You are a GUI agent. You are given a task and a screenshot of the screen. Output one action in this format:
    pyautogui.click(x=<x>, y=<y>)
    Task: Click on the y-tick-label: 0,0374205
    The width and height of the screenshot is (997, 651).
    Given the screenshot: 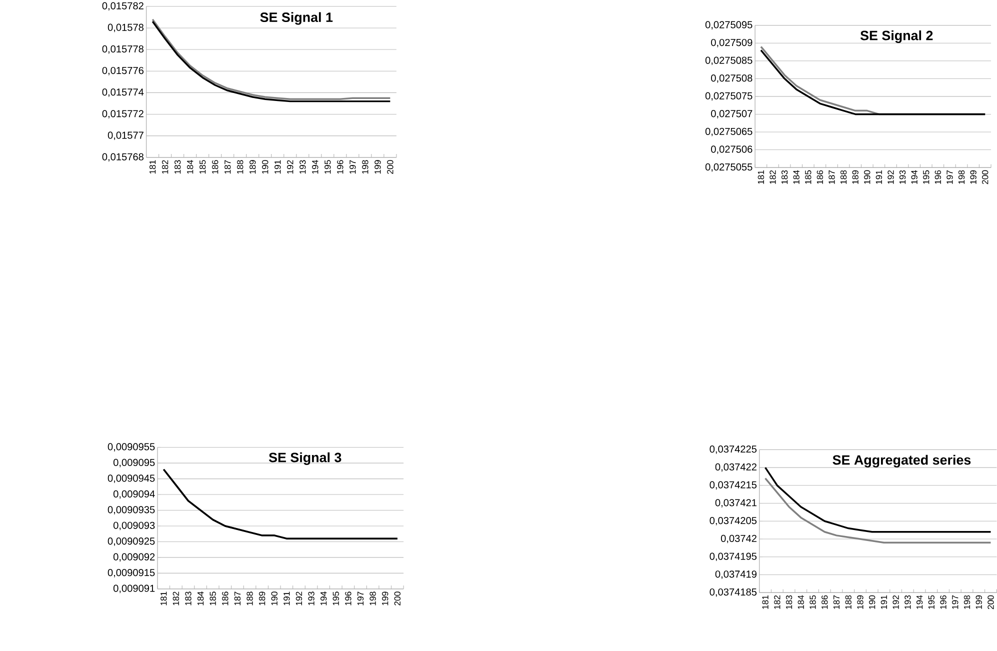 What is the action you would take?
    pyautogui.click(x=733, y=521)
    